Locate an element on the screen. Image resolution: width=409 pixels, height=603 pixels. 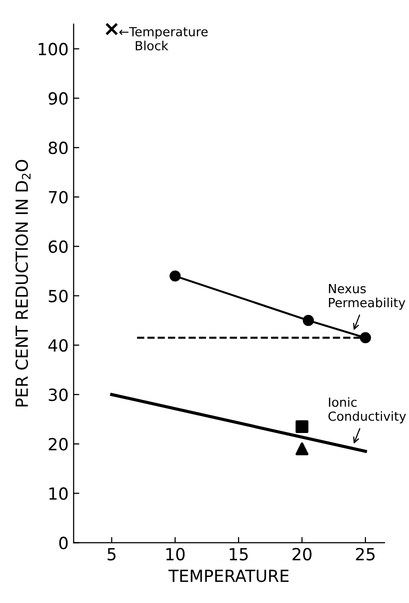
y-tick-label: 30 is located at coordinates (58, 395).